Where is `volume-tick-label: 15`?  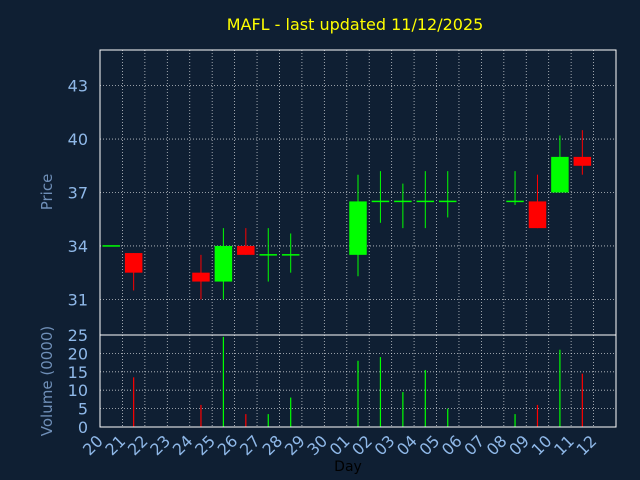 volume-tick-label: 15 is located at coordinates (78, 372).